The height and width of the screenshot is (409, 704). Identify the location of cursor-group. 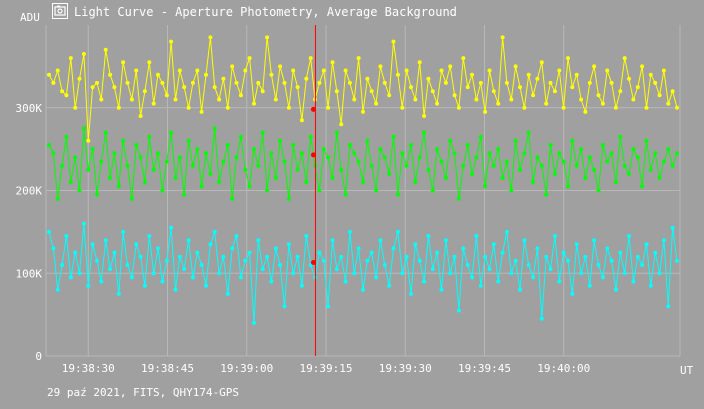
(313, 190).